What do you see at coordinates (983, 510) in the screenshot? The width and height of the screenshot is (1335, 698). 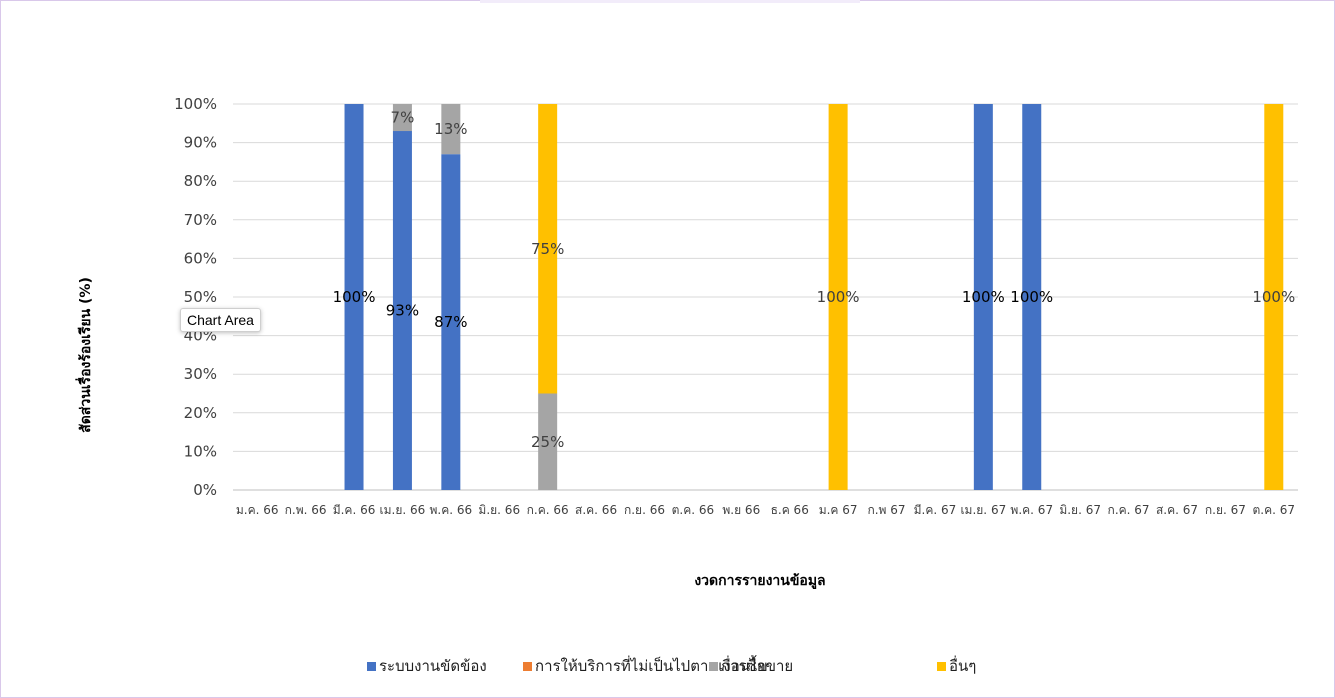 I see `x-tick-label: เม.ย. 67` at bounding box center [983, 510].